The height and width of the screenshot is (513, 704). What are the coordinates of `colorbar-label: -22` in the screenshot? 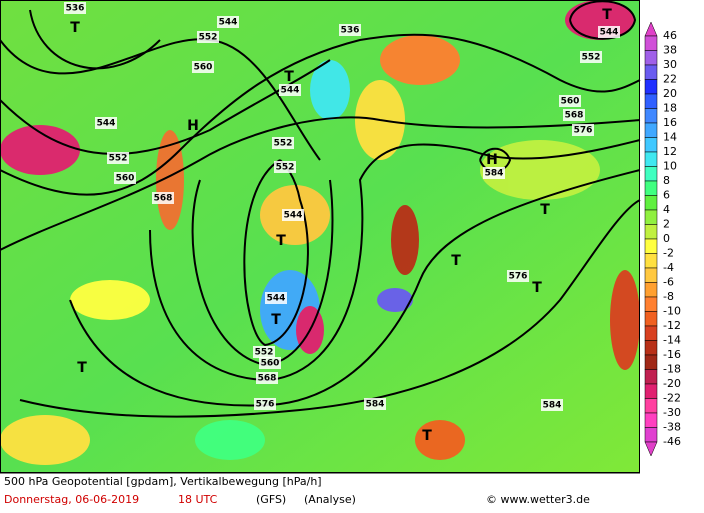 It's located at (672, 398).